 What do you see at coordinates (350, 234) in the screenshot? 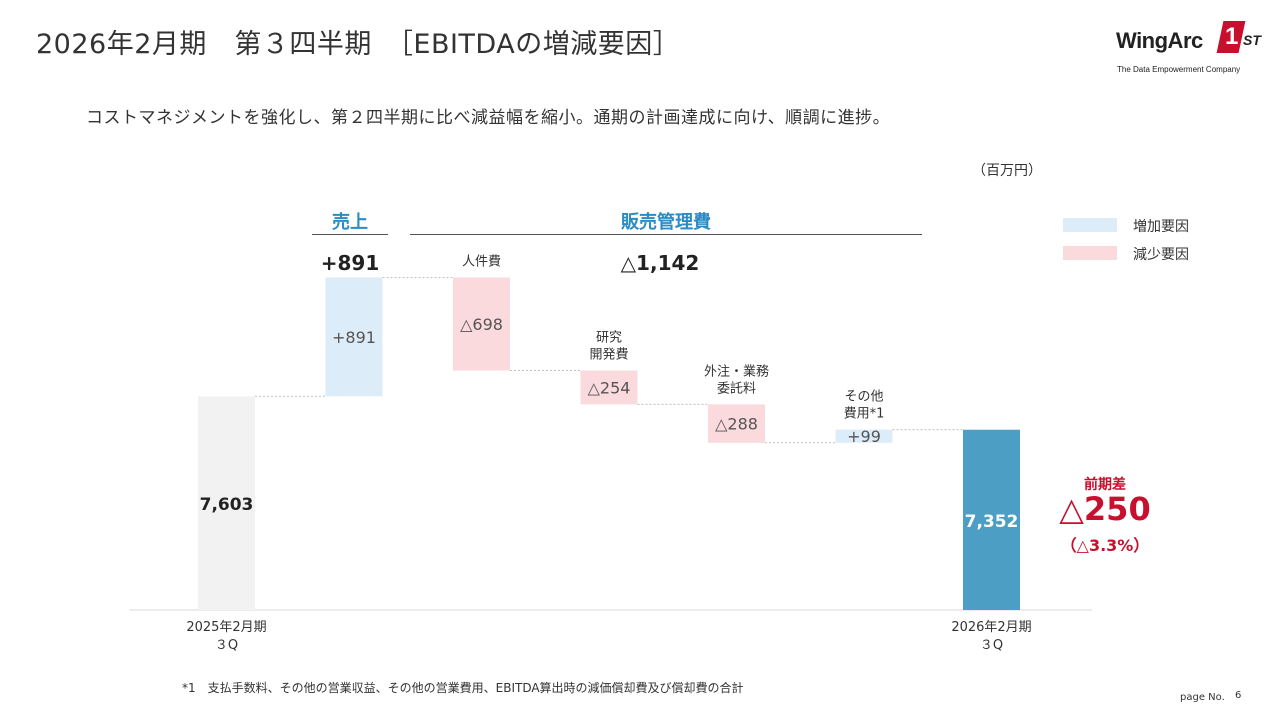
I see `group-sales-underline` at bounding box center [350, 234].